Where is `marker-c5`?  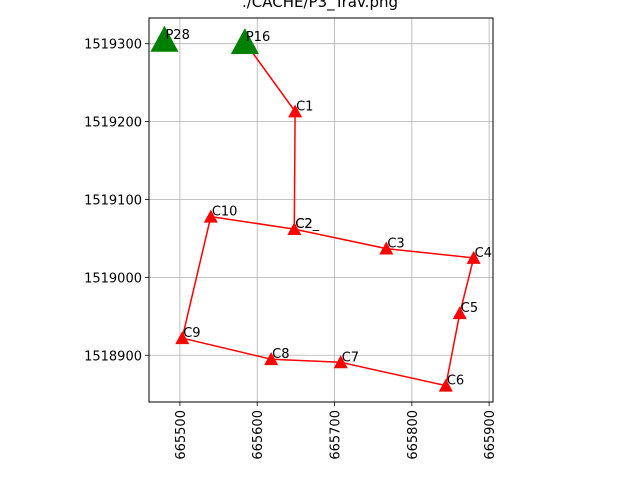 marker-c5 is located at coordinates (459, 313).